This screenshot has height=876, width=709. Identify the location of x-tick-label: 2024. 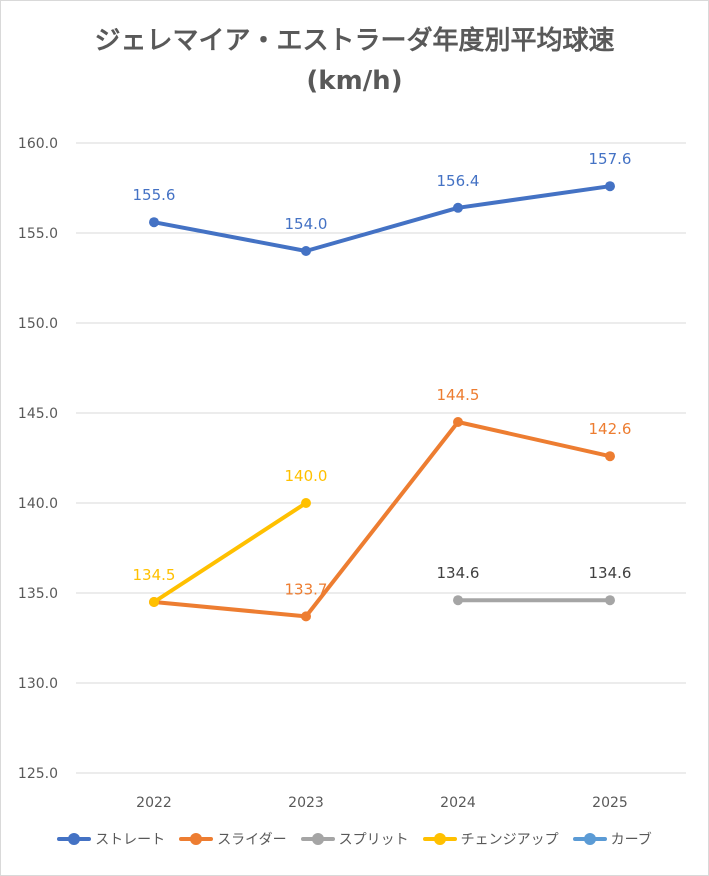
(458, 803).